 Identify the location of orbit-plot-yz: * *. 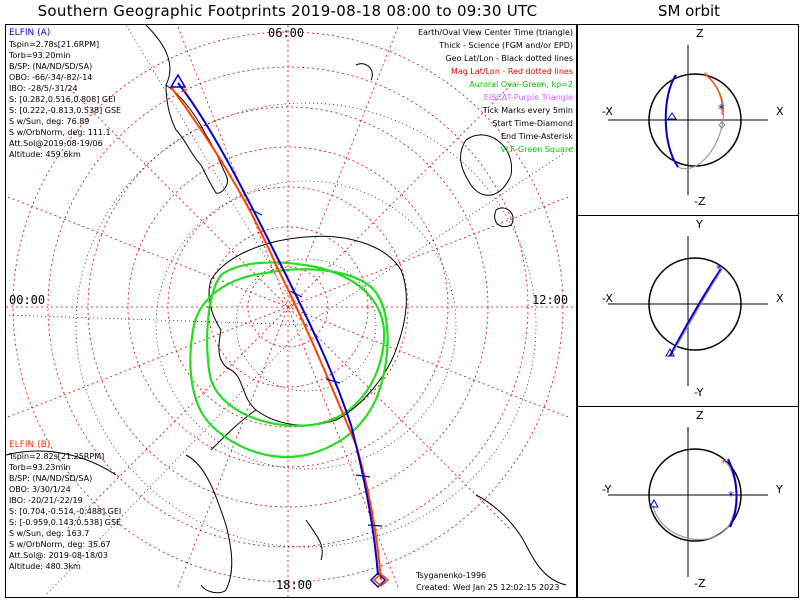
(688, 502).